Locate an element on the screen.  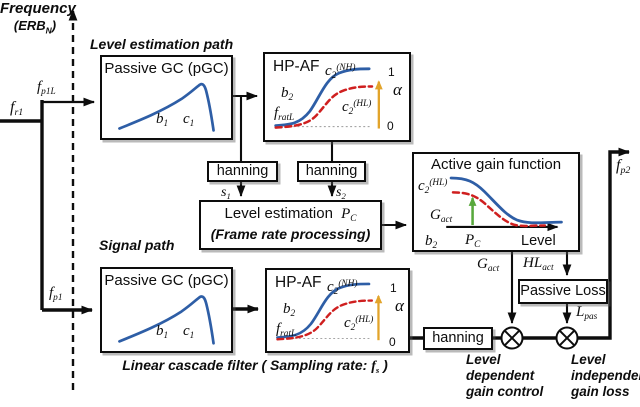
active-gain-title: Active gain function is located at coordinates (496, 164).